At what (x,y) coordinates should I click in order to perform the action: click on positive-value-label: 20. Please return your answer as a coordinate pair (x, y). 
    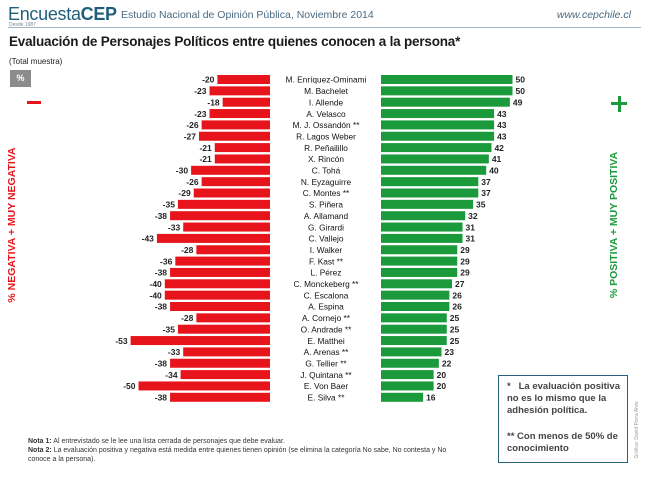
    Looking at the image, I should click on (442, 375).